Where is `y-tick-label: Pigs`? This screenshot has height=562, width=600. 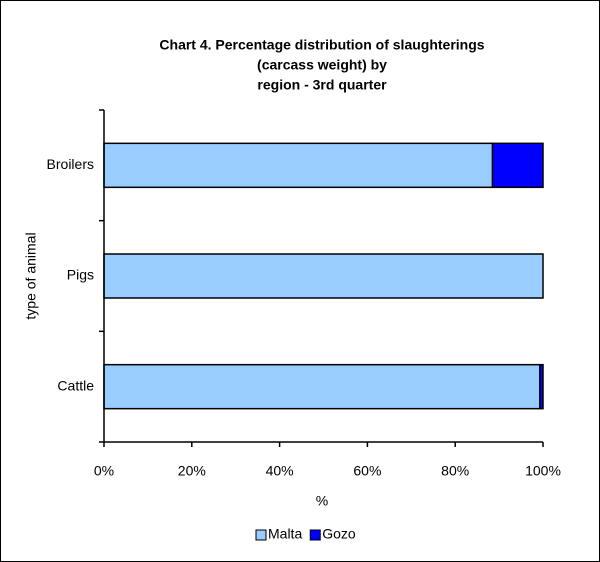 y-tick-label: Pigs is located at coordinates (80, 275).